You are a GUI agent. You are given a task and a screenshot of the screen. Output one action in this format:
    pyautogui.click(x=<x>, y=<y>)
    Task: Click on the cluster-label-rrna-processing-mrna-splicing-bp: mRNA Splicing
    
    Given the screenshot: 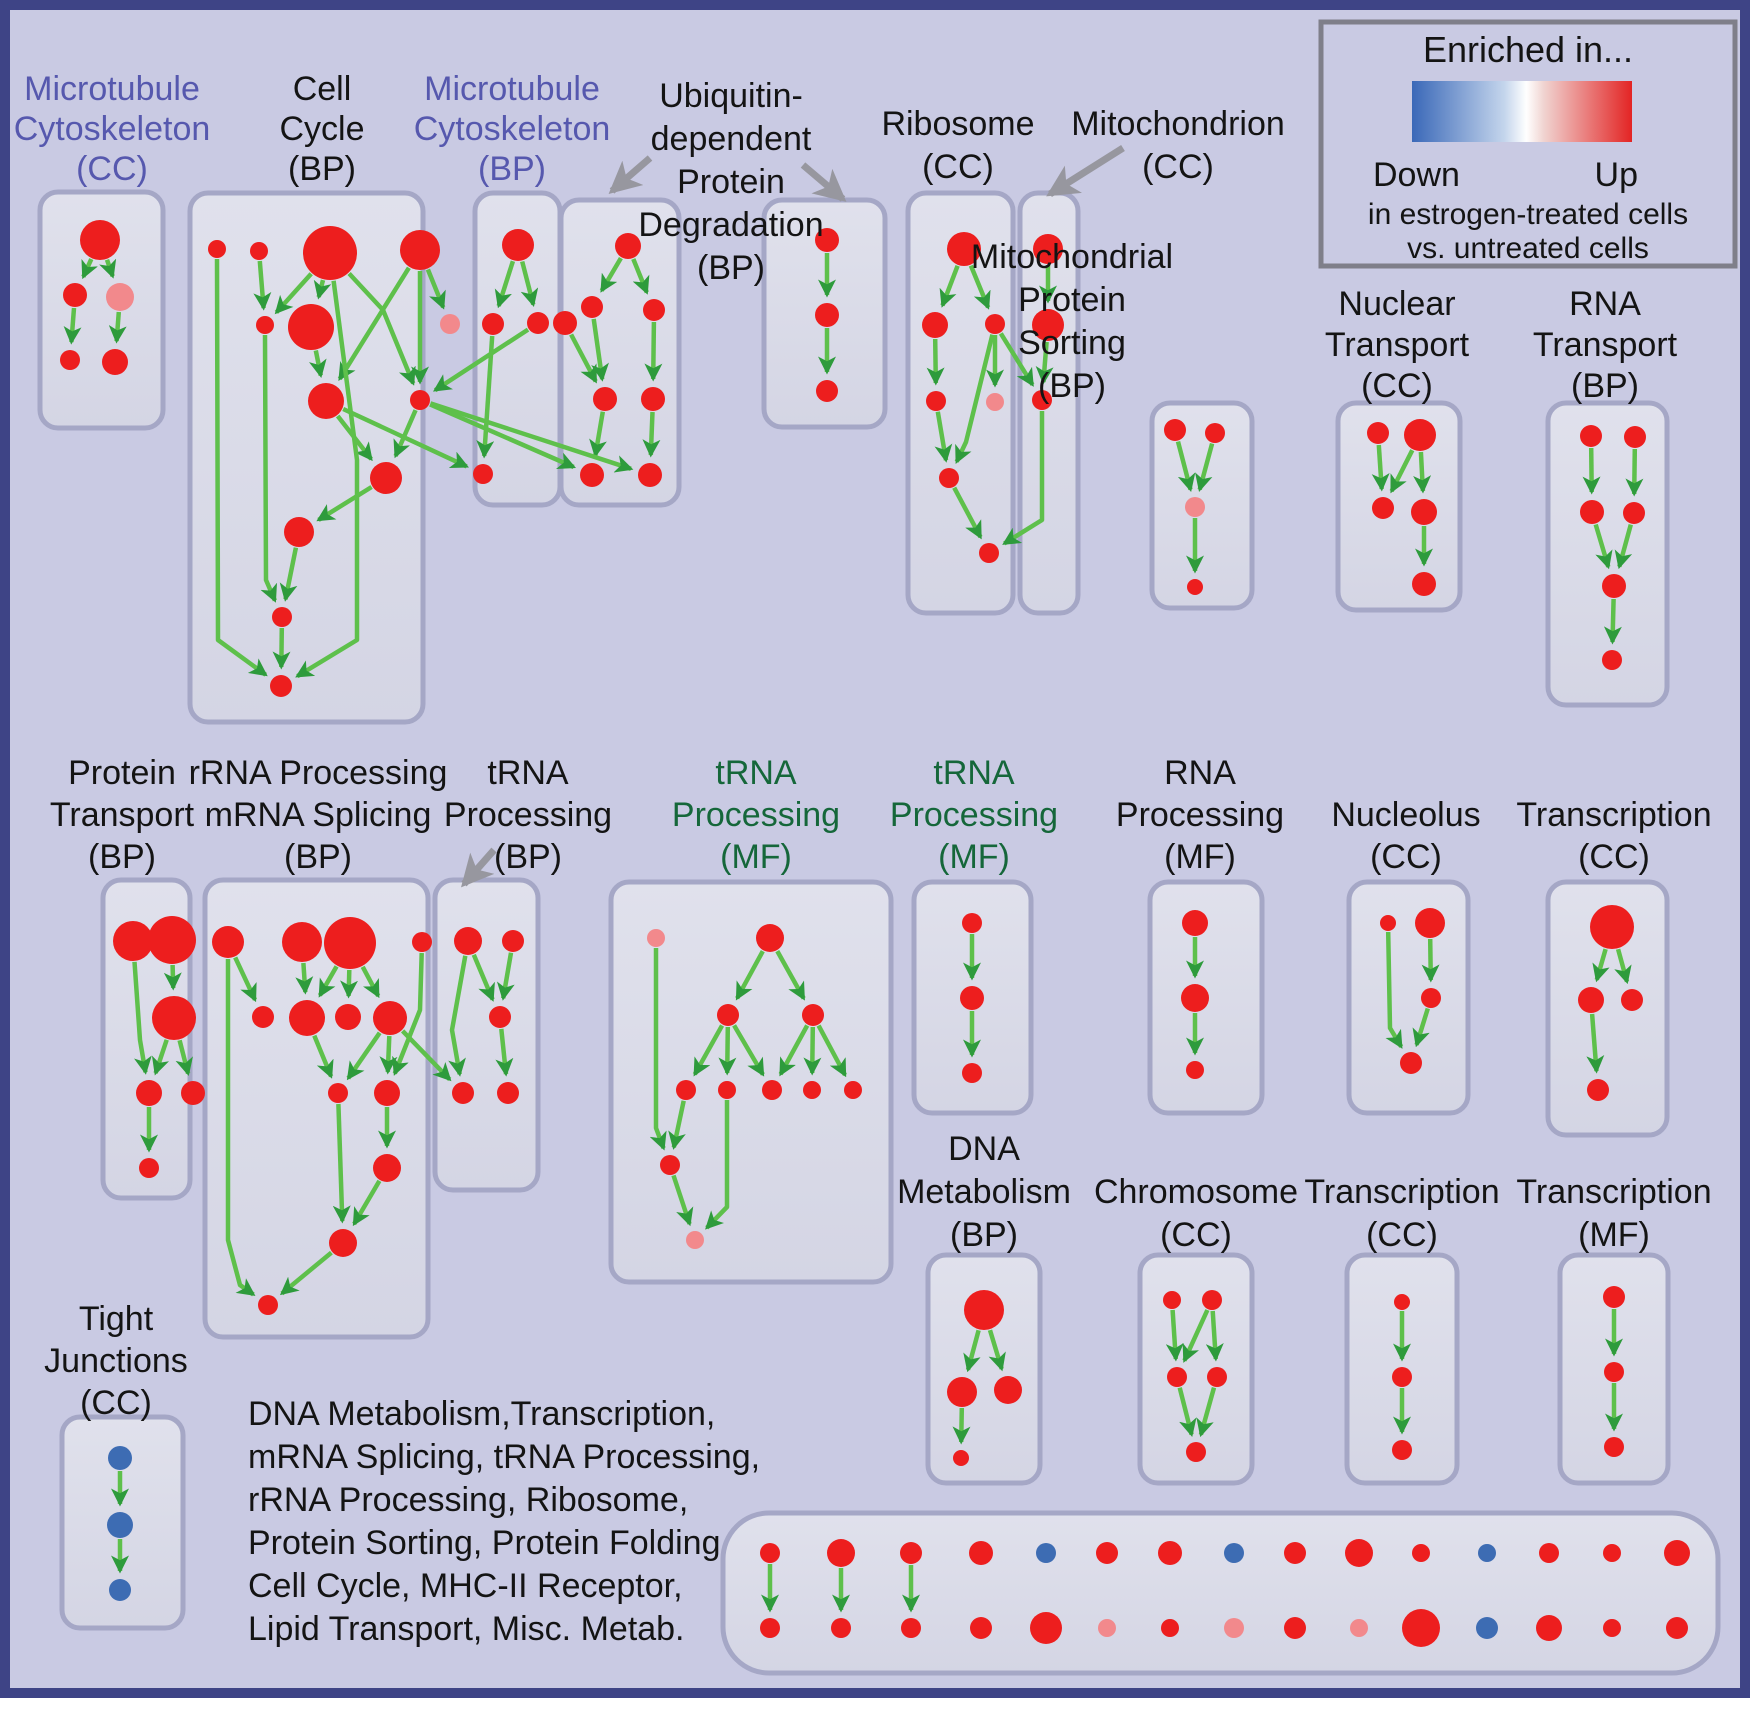 What is the action you would take?
    pyautogui.click(x=318, y=815)
    